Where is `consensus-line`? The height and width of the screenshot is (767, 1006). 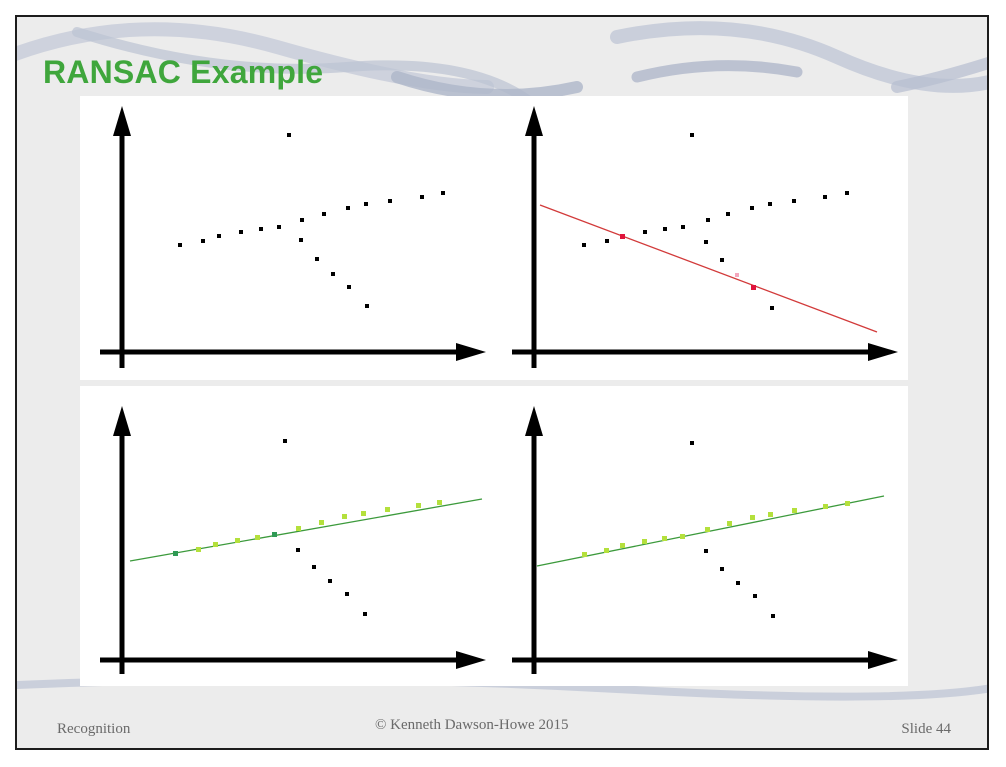
consensus-line is located at coordinates (306, 530).